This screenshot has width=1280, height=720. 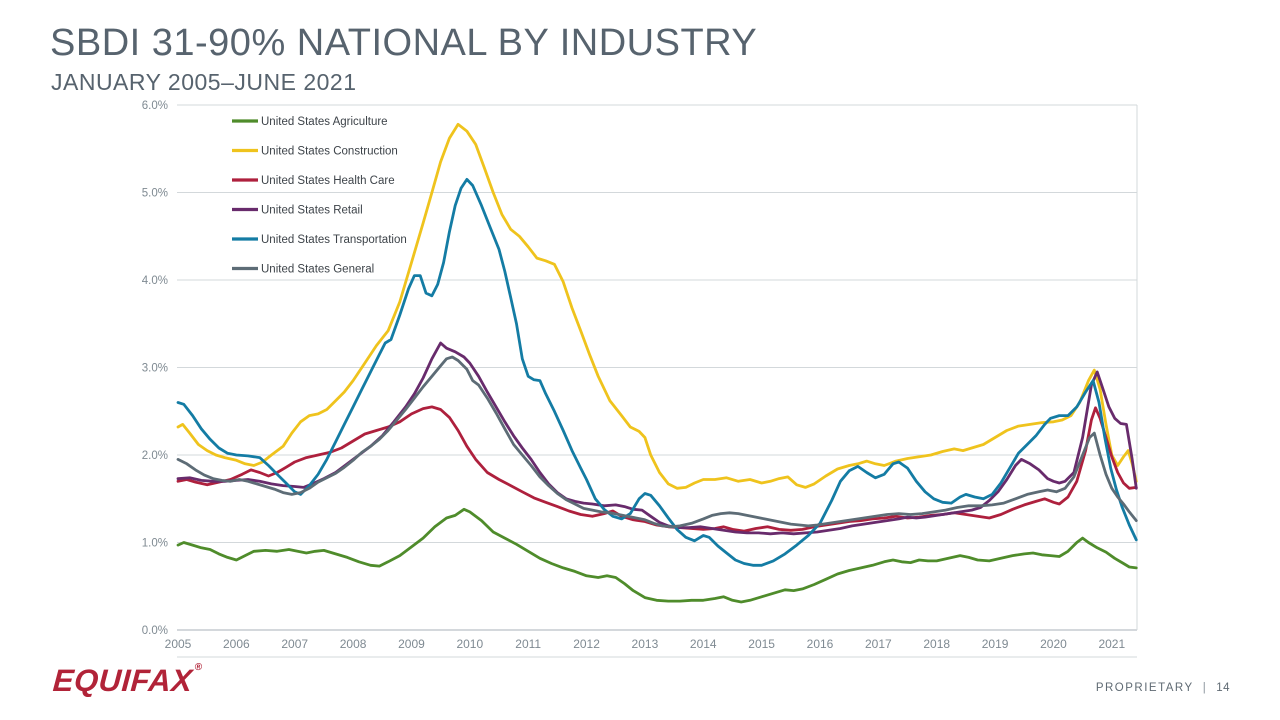 What do you see at coordinates (703, 644) in the screenshot?
I see `x-tick-label: 2014` at bounding box center [703, 644].